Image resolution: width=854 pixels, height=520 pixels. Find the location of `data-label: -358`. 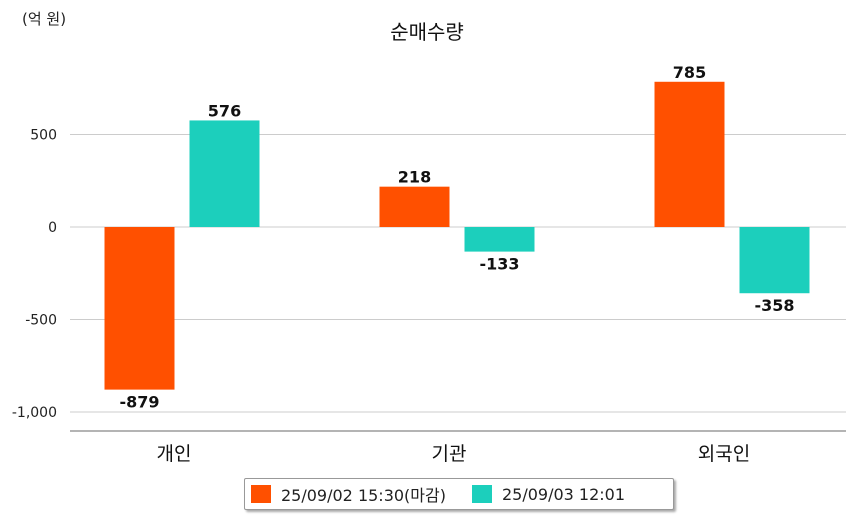

data-label: -358 is located at coordinates (774, 305).